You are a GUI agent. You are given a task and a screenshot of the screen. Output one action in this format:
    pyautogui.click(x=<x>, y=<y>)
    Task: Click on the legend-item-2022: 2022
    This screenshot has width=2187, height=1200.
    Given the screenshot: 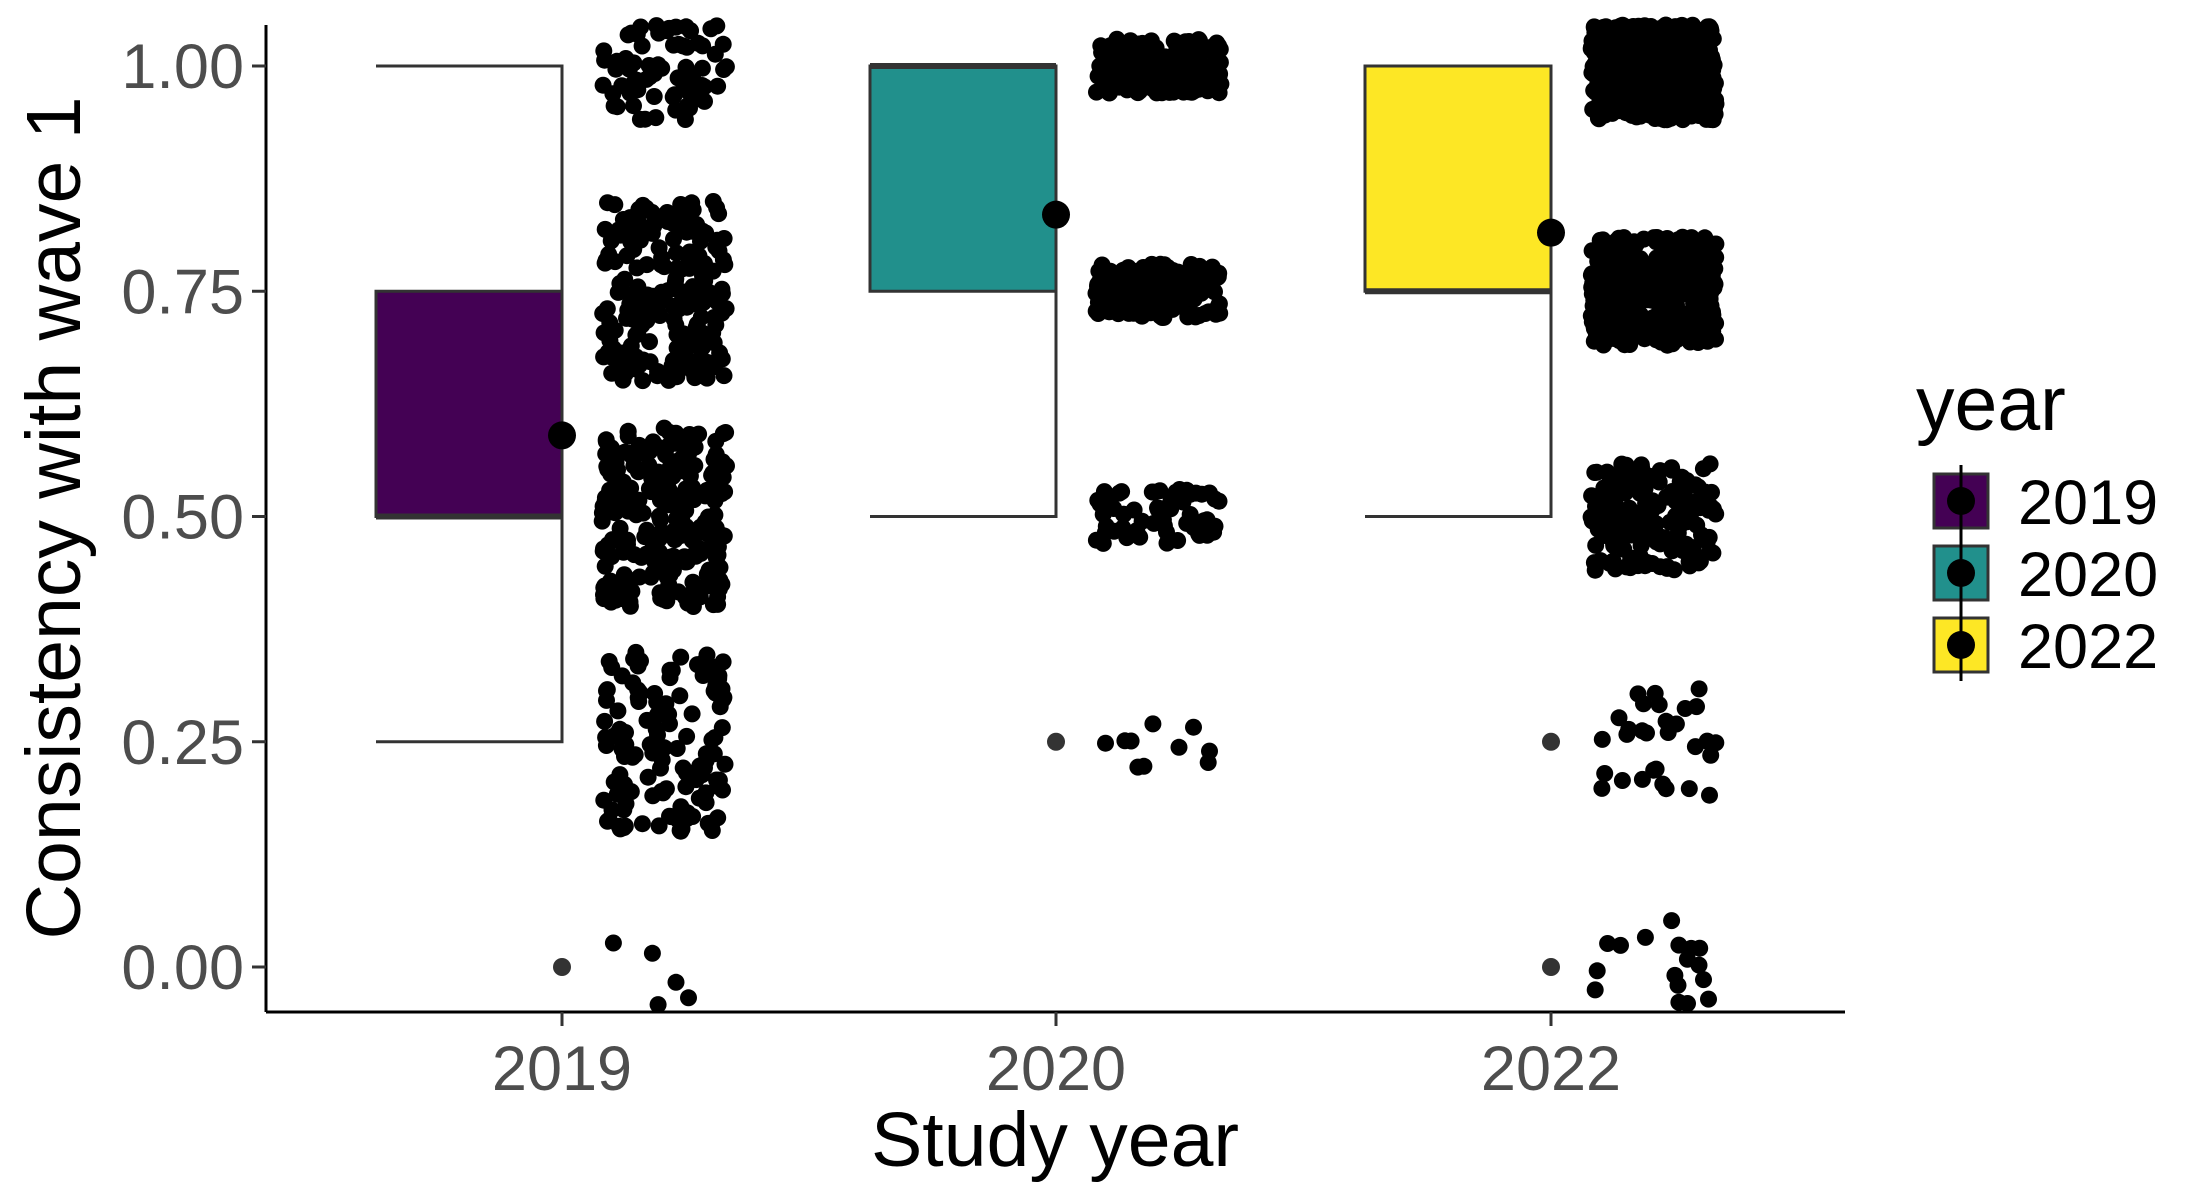 What is the action you would take?
    pyautogui.click(x=2045, y=645)
    